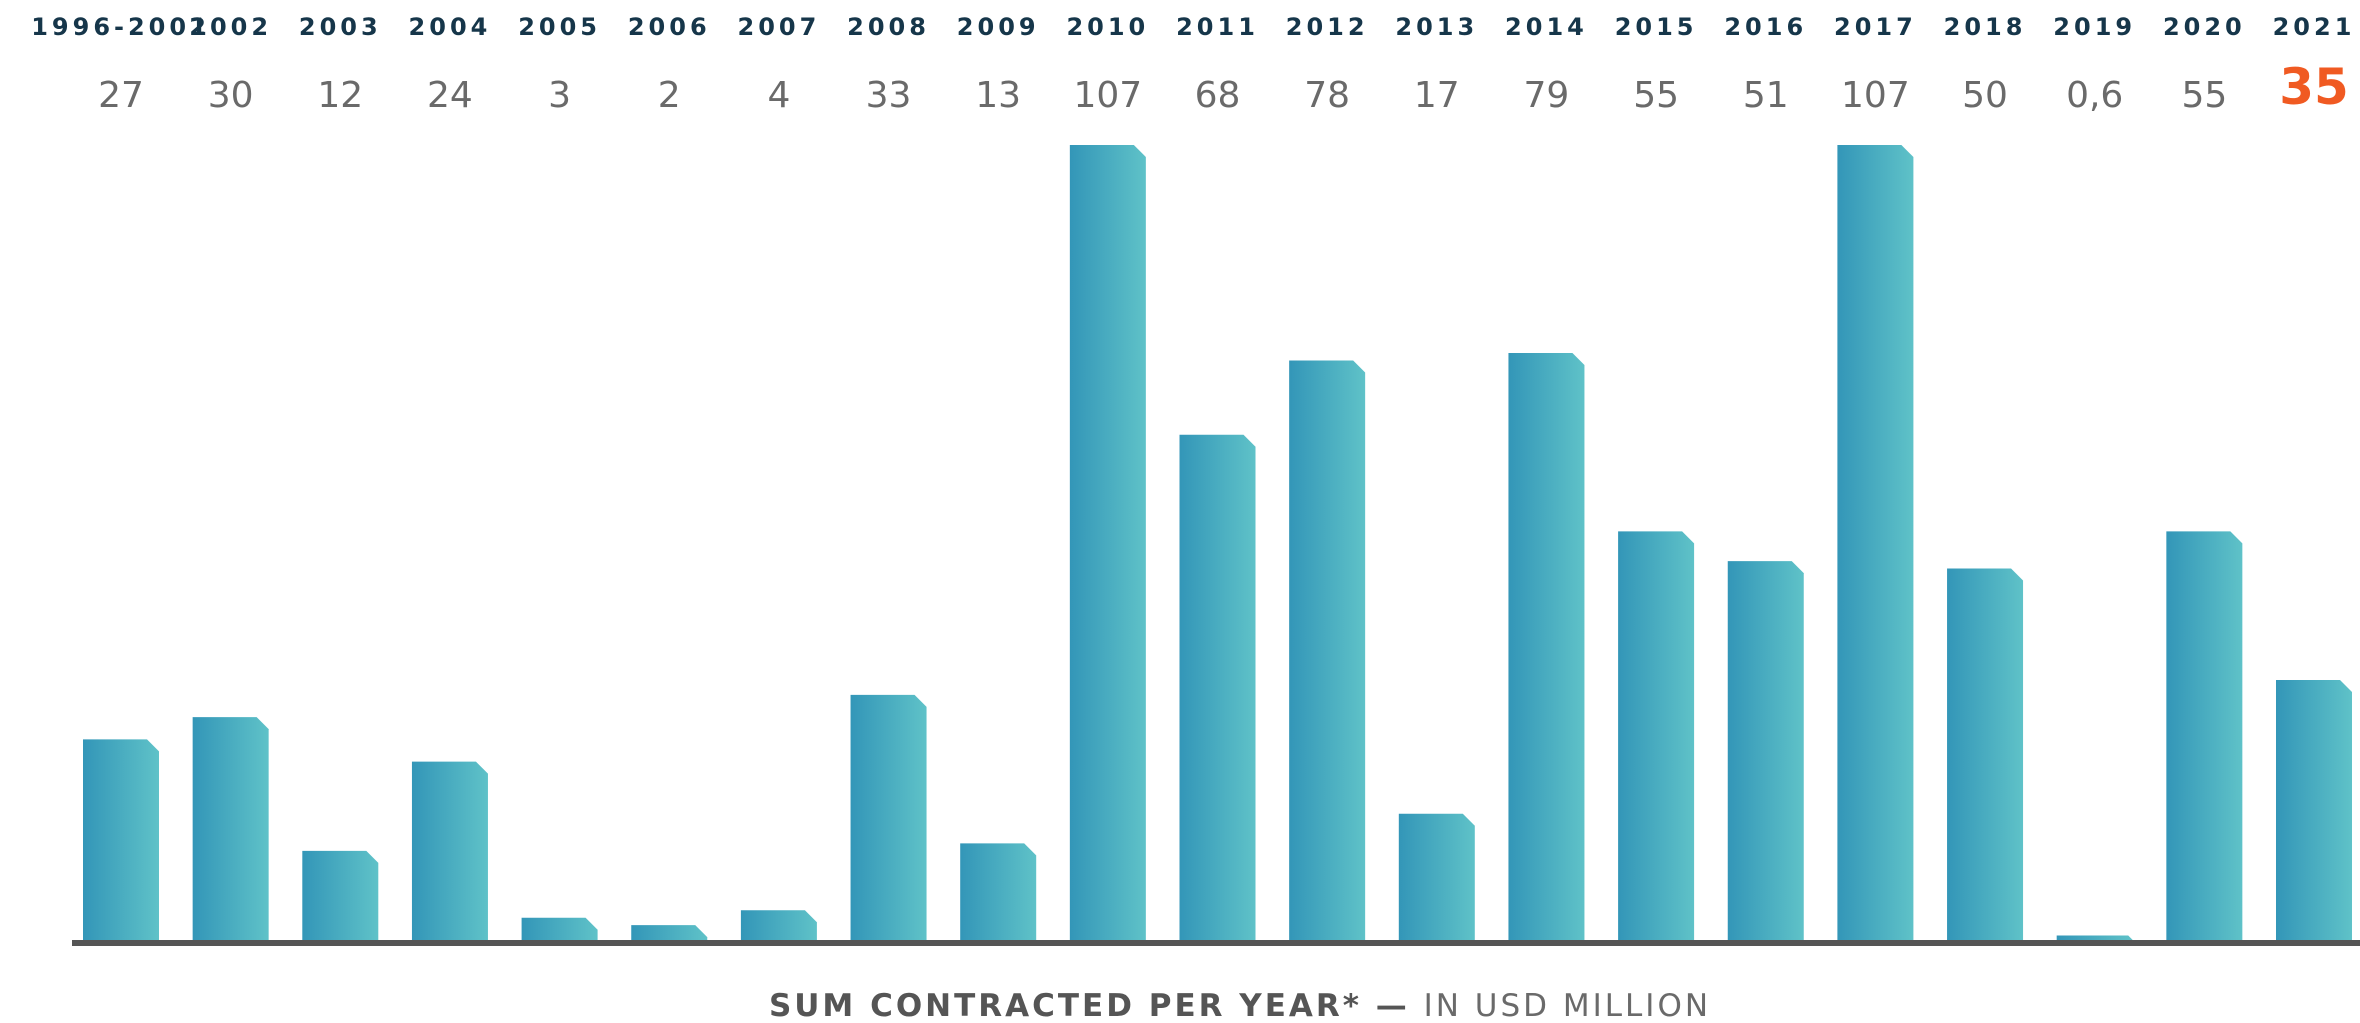 Image resolution: width=2360 pixels, height=1023 pixels. Describe the element at coordinates (1546, 27) in the screenshot. I see `year-label: 2014` at that location.